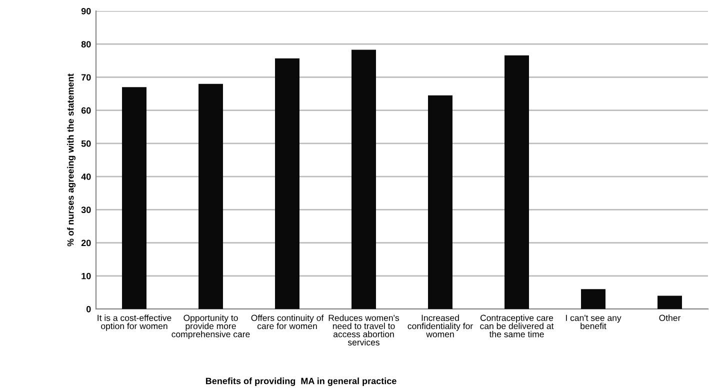 Image resolution: width=709 pixels, height=391 pixels. What do you see at coordinates (211, 327) in the screenshot?
I see `x-tick-label: Opportunity to provide more comprehensive care` at bounding box center [211, 327].